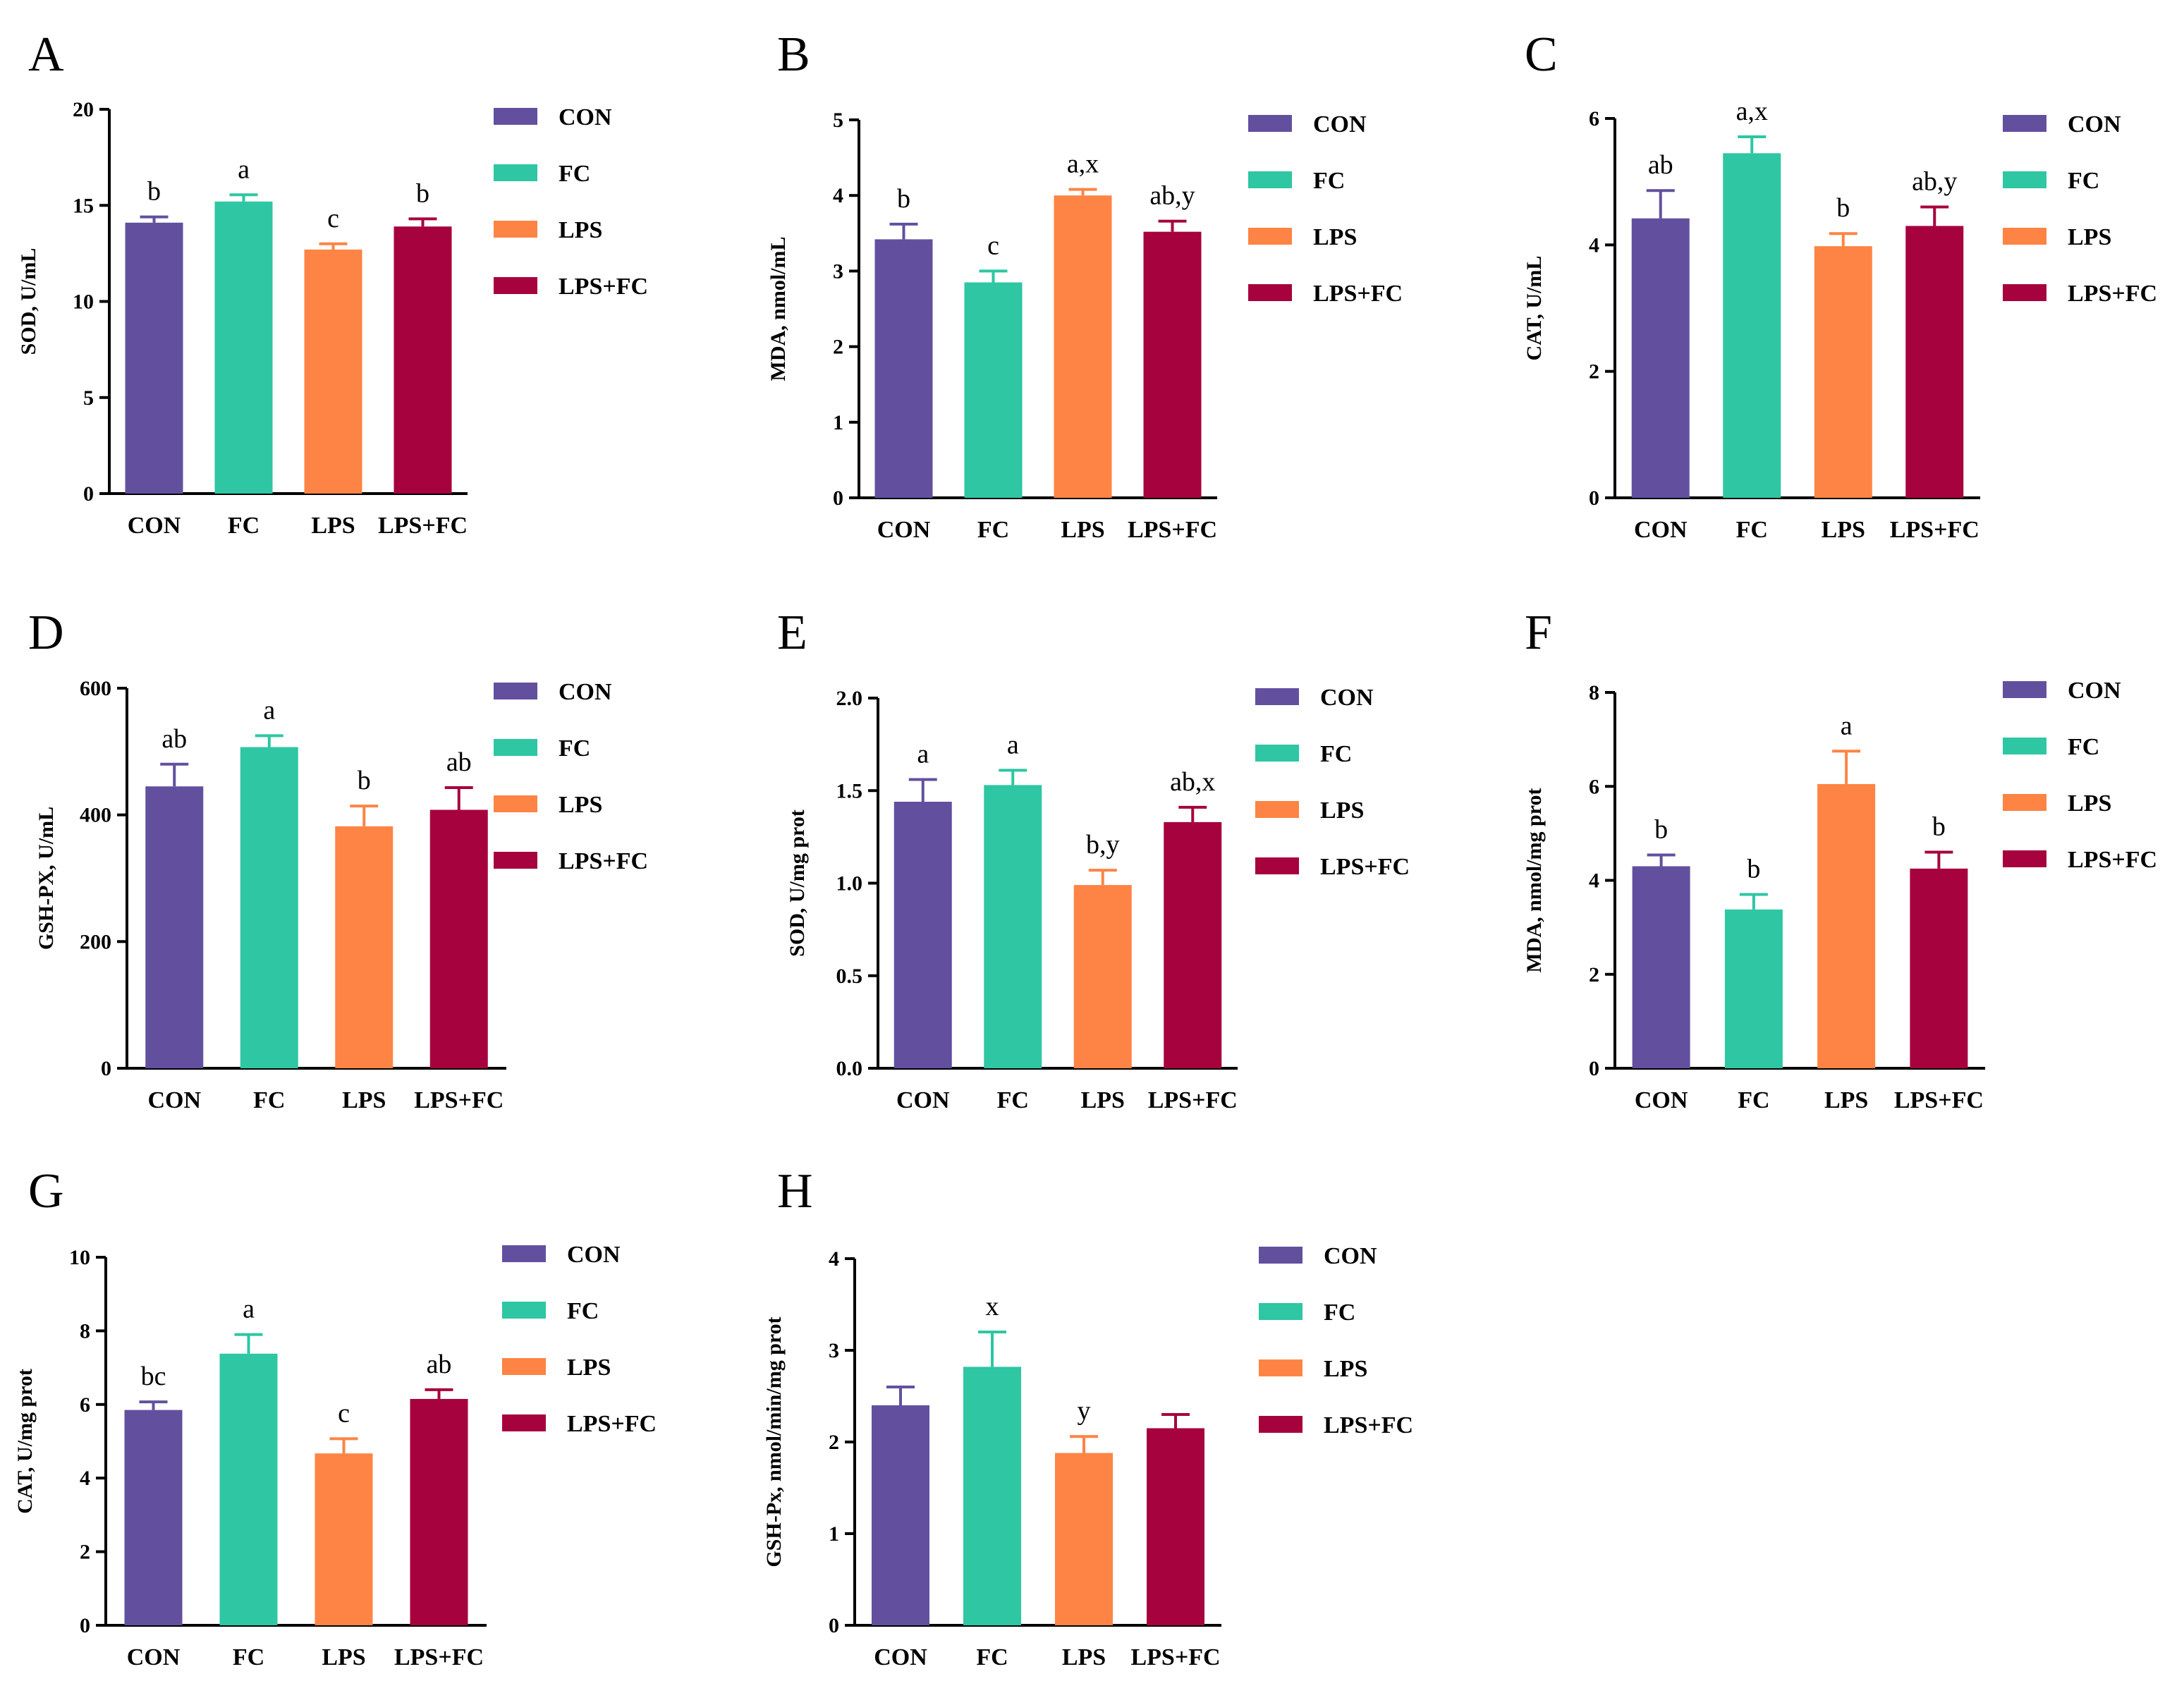 This screenshot has width=2184, height=1693. I want to click on y-tick-label: 1.0, so click(849, 884).